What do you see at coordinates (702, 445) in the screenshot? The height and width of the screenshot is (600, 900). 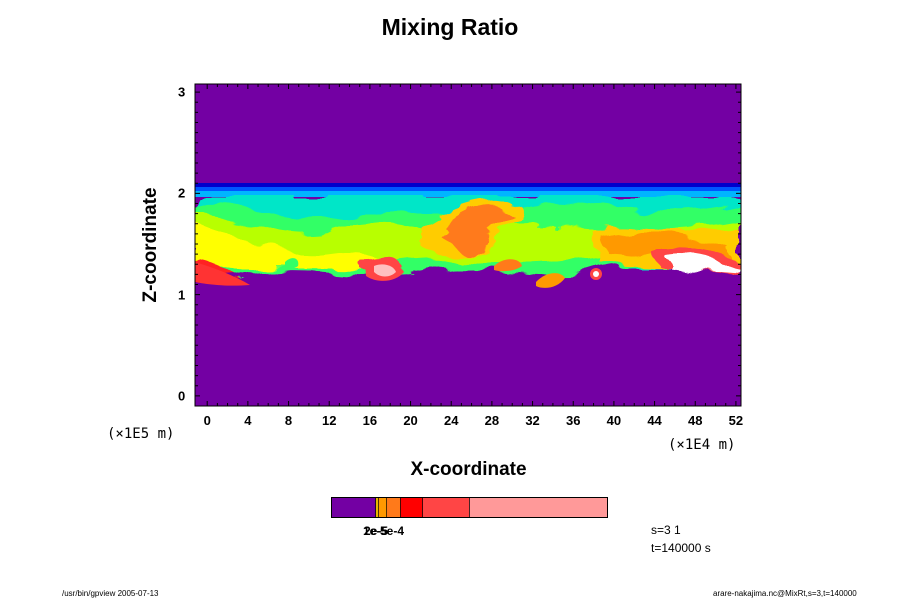 I see `x-unit-label: (×1E4 m)` at bounding box center [702, 445].